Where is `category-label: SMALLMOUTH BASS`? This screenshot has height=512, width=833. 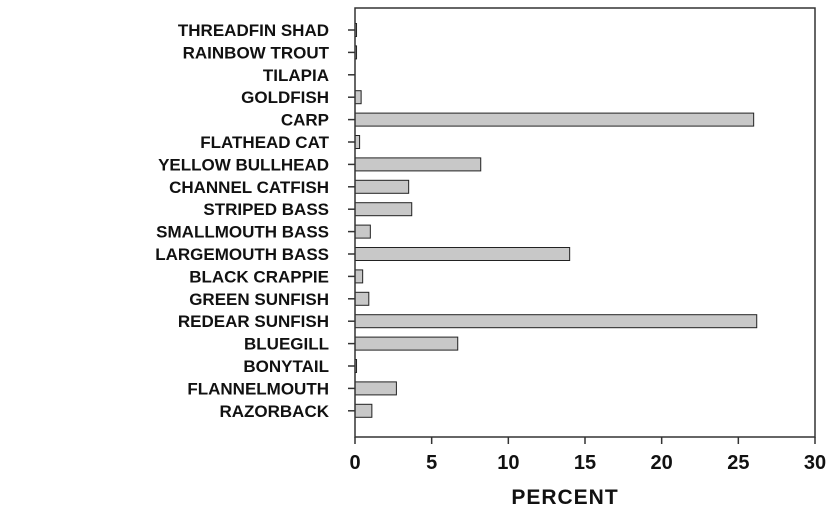 category-label: SMALLMOUTH BASS is located at coordinates (242, 232).